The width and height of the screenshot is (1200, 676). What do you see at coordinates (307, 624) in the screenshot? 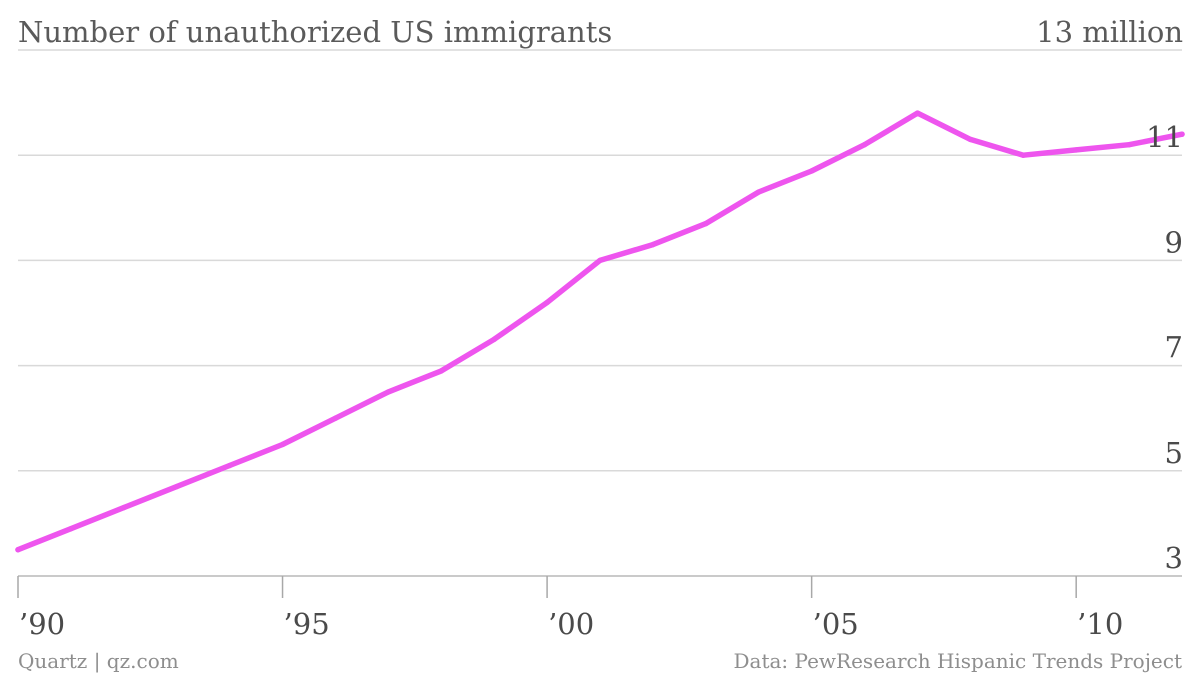
I see `x-tick-label: ’95` at bounding box center [307, 624].